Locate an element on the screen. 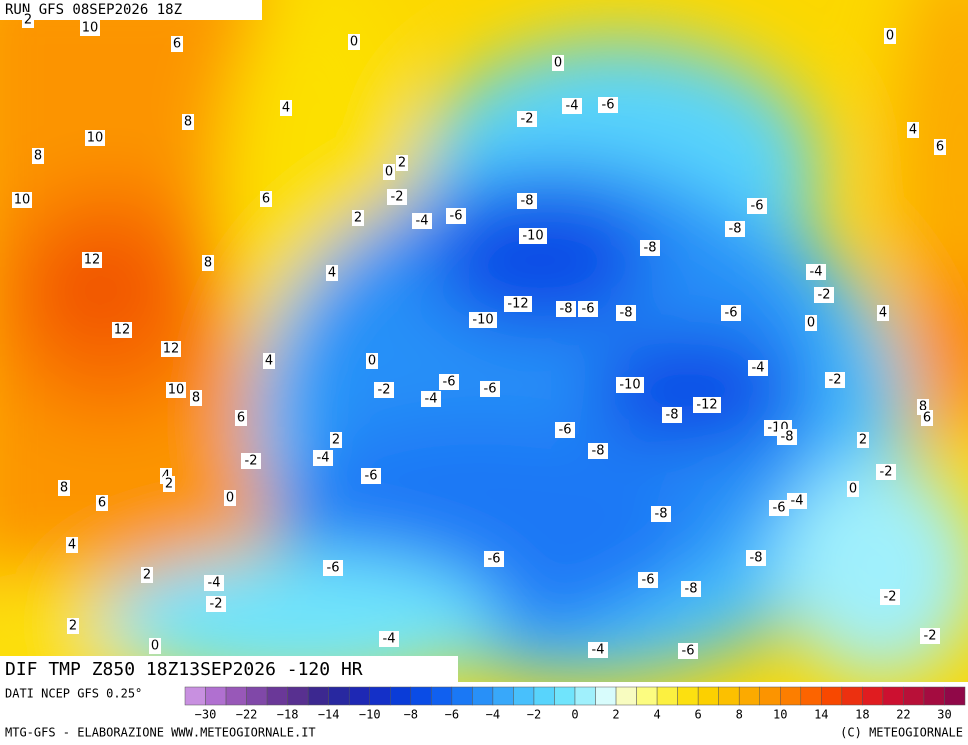 This screenshot has height=745, width=968. scale-label: 18 is located at coordinates (862, 715).